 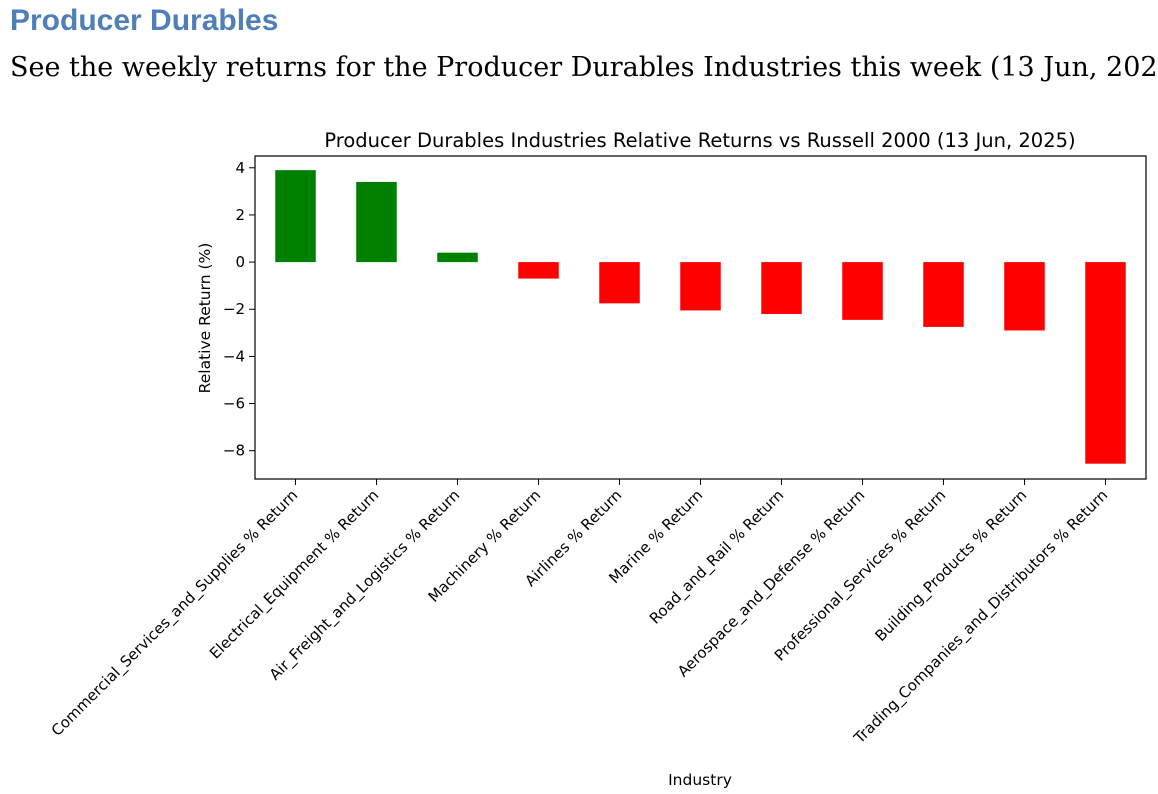 I want to click on x-tick-label: Professional_Services % Return, so click(x=860, y=575).